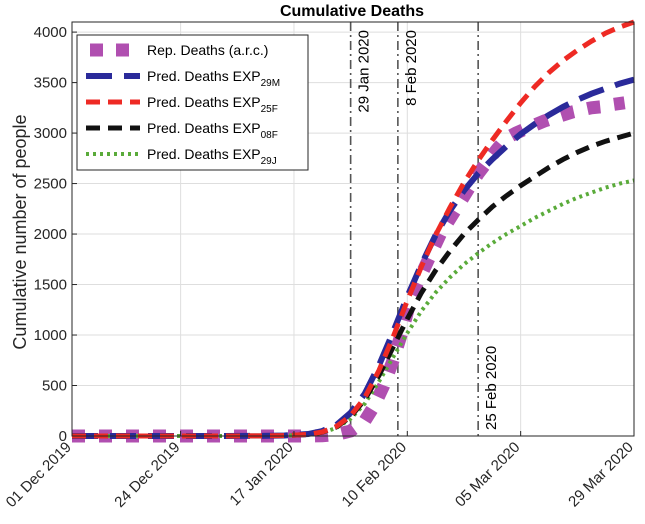  I want to click on legend-label: Rep. Deaths (a.r.c.), so click(207, 50).